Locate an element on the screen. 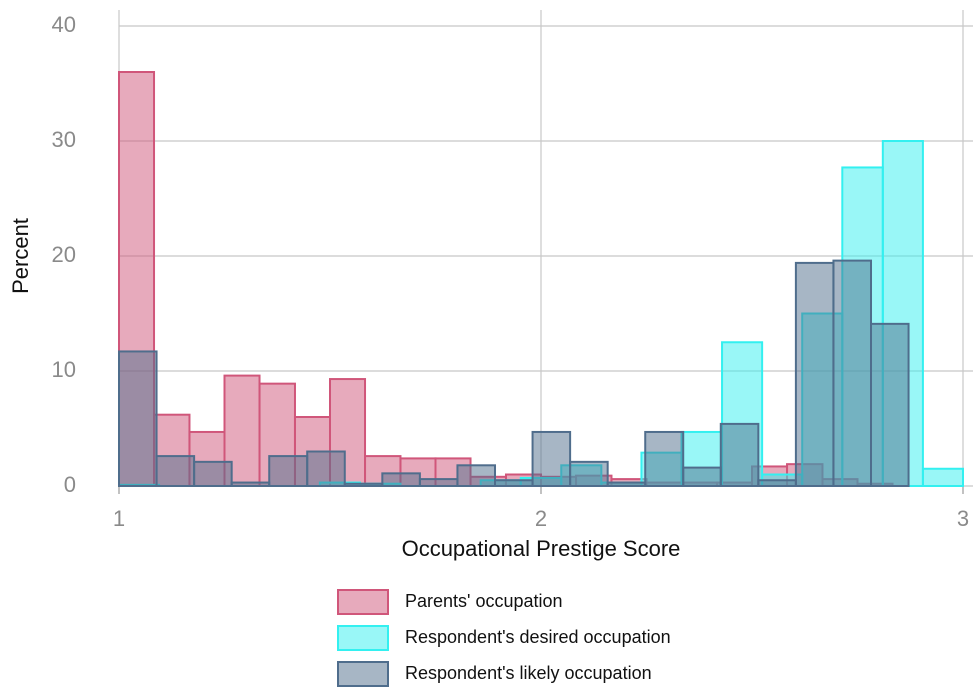 The image size is (973, 687). x-tick-label: 1 is located at coordinates (119, 518).